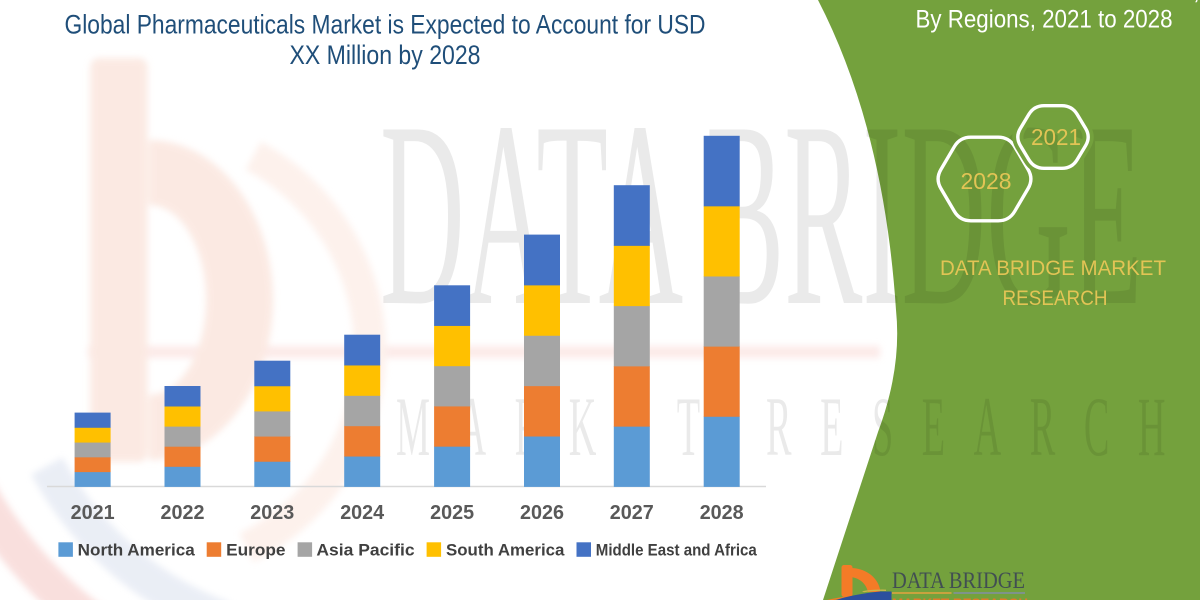  I want to click on svg-text: 2025, so click(452, 512).